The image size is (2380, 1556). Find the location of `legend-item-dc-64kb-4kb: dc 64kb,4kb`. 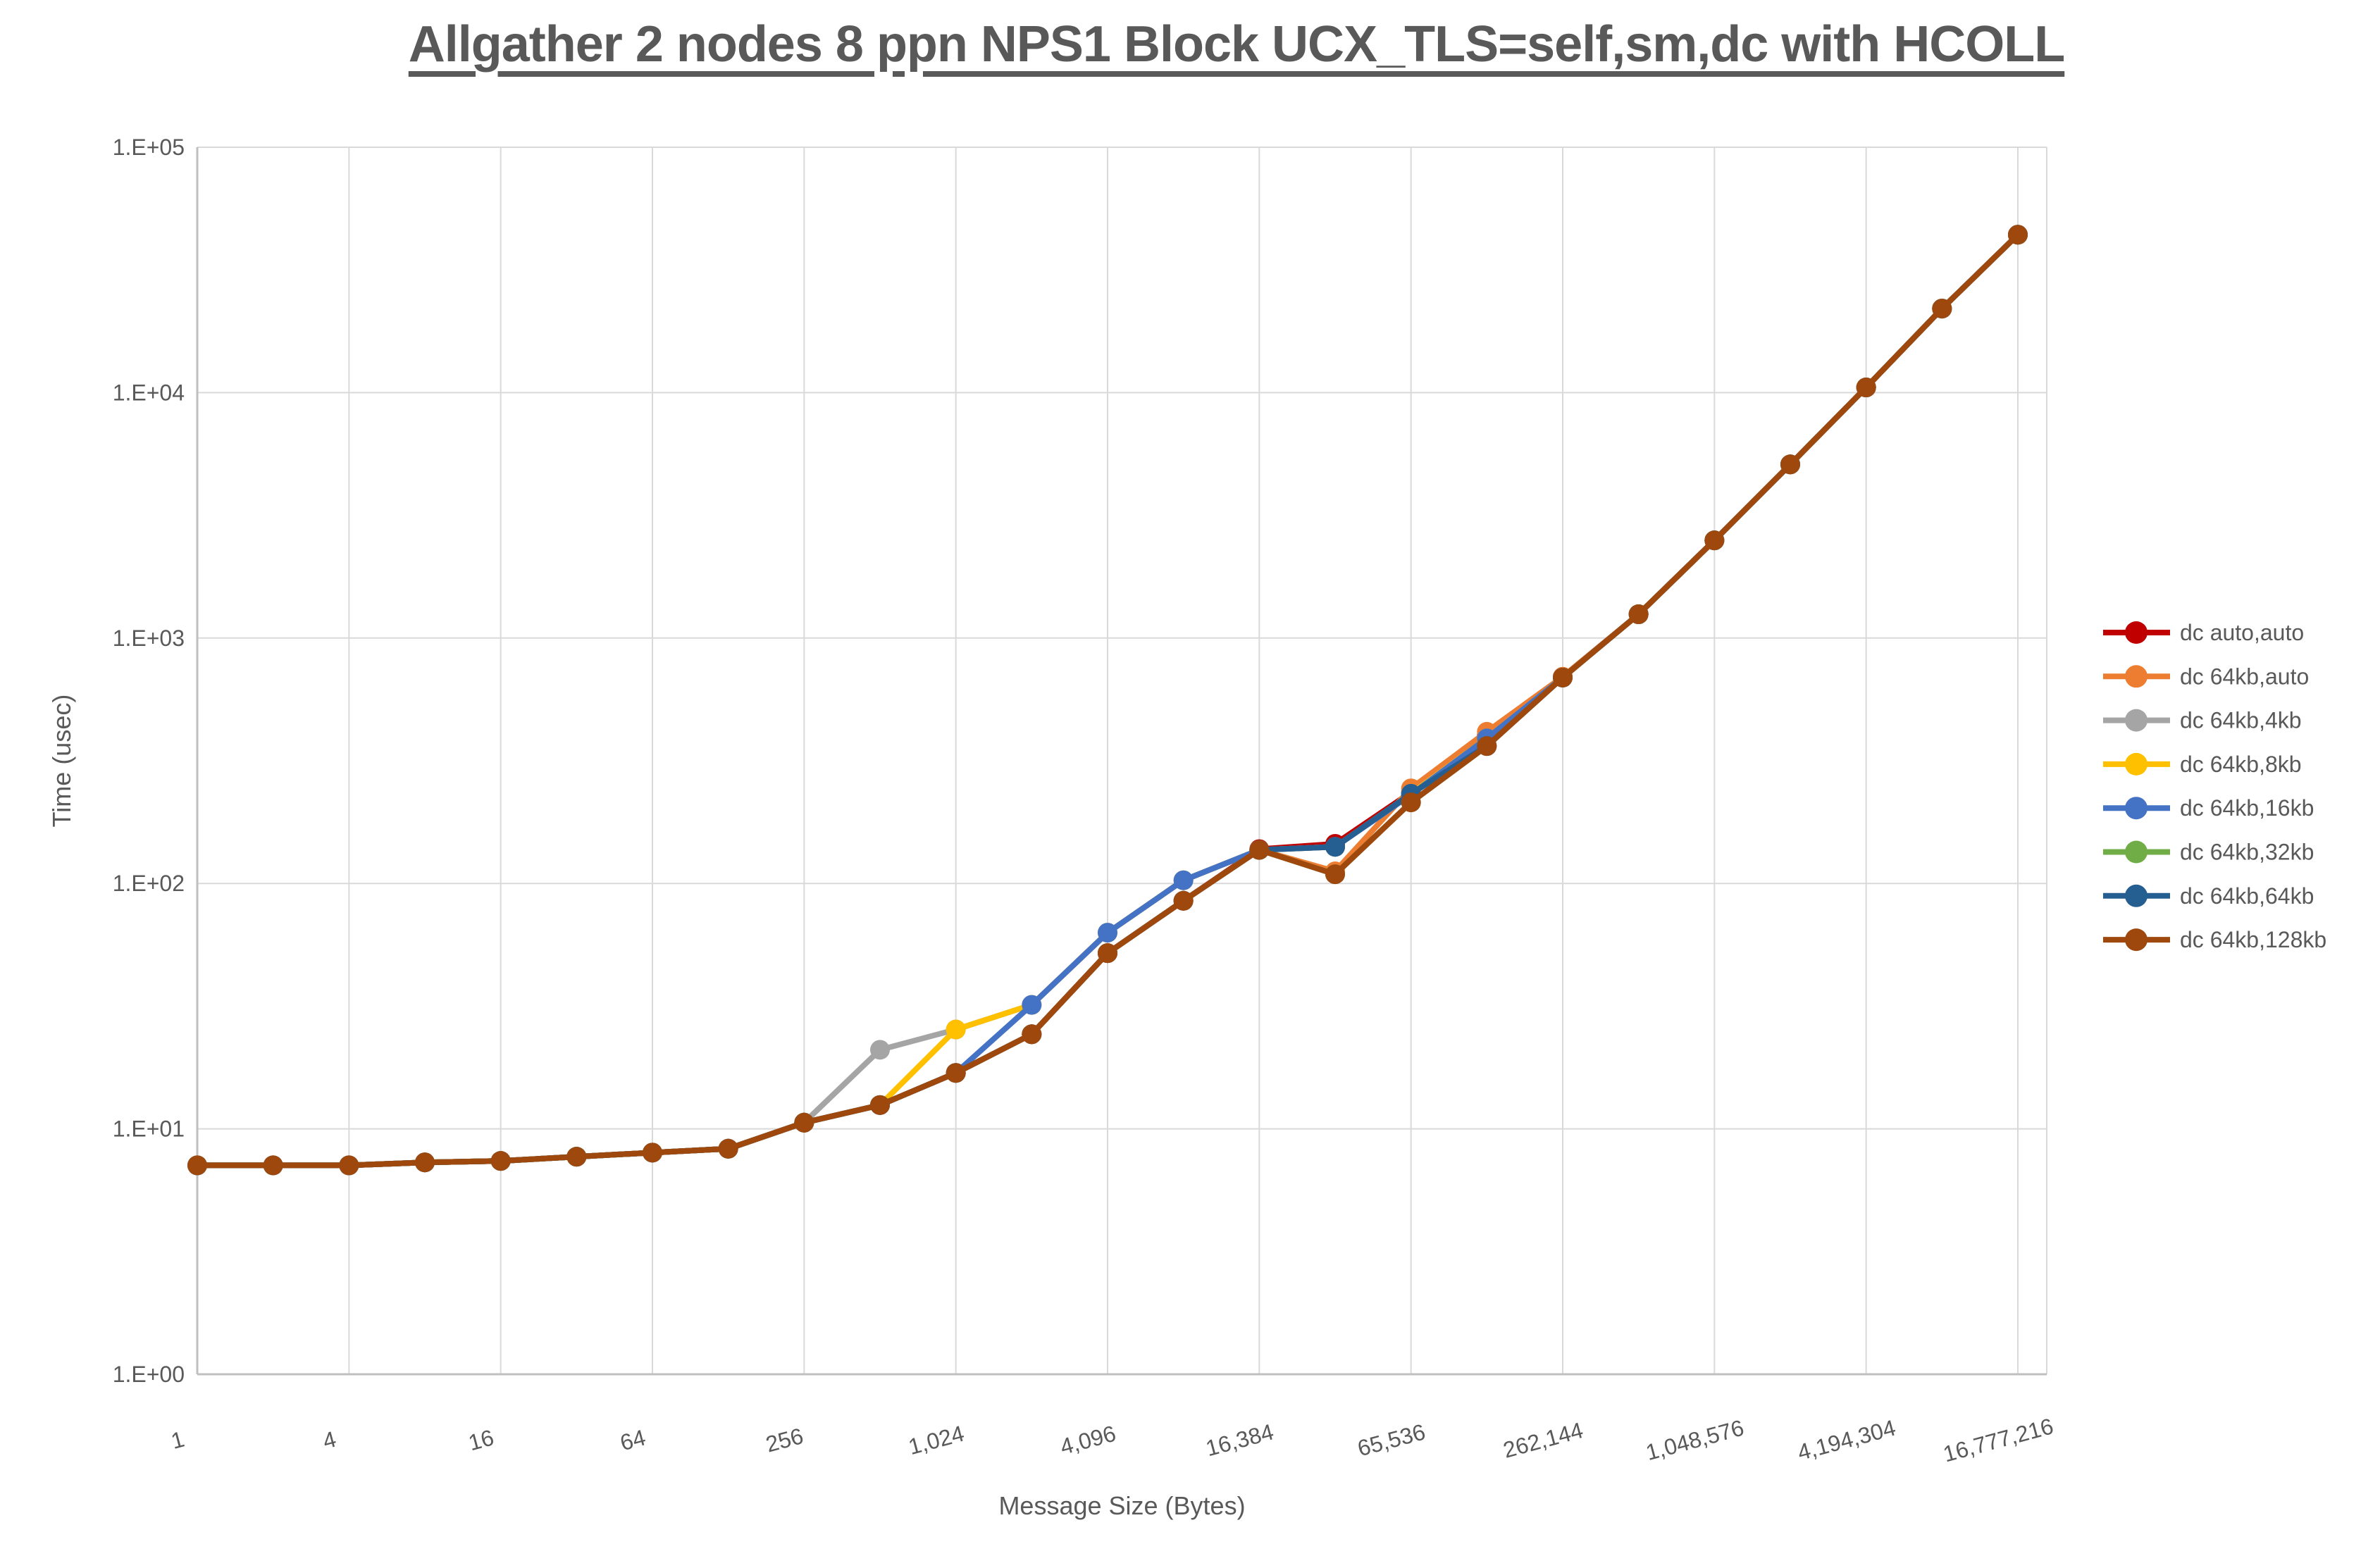

legend-item-dc-64kb-4kb: dc 64kb,4kb is located at coordinates (2202, 720).